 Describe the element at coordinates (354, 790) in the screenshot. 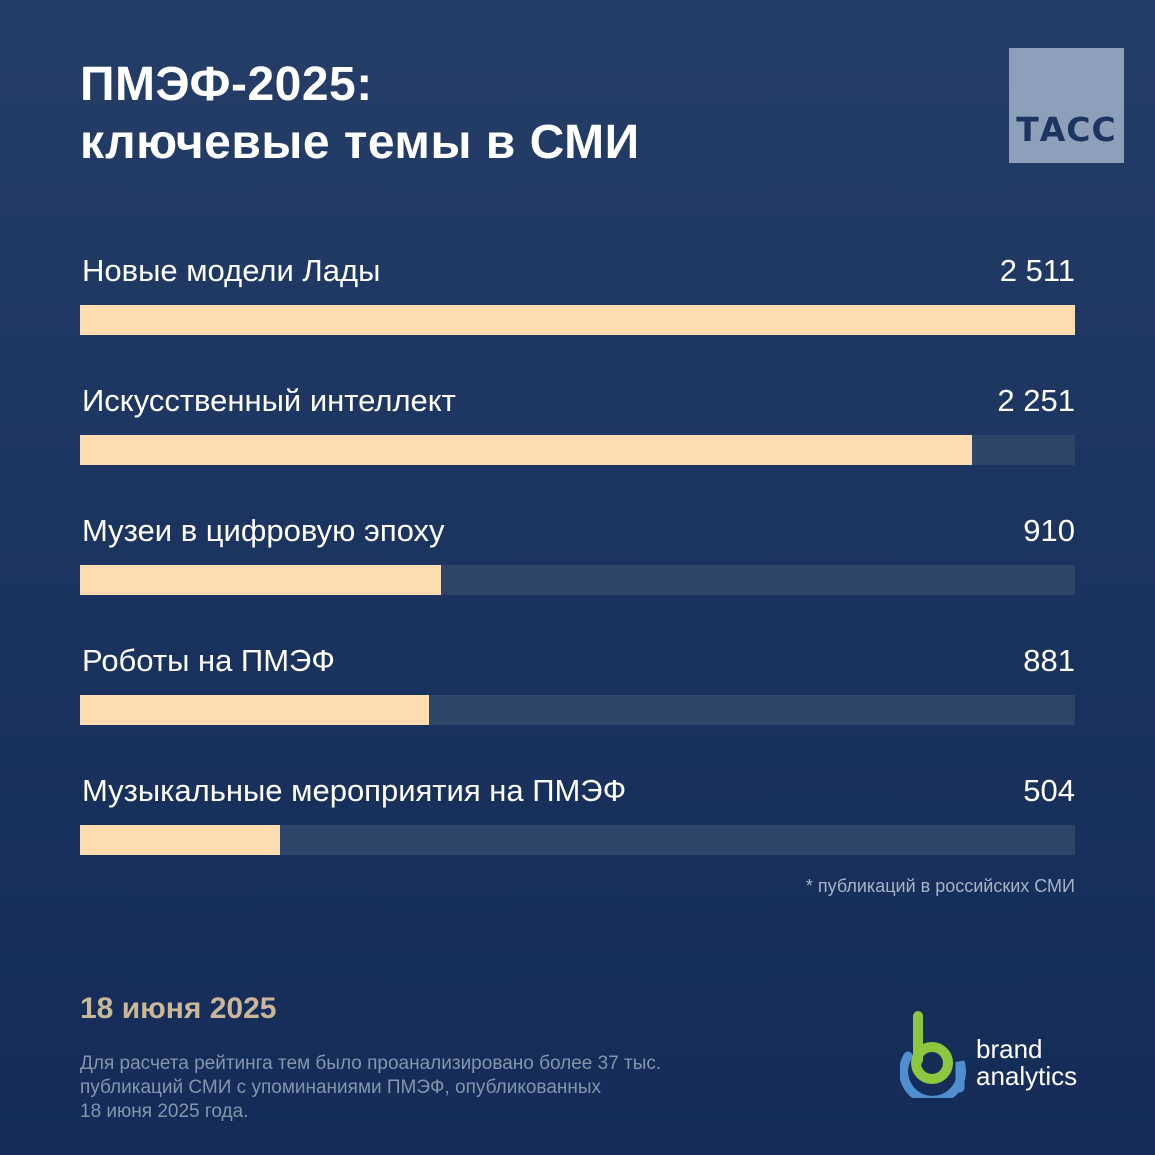

I see `bar-label: Музыкальные мероприятия на ПМЭФ` at that location.